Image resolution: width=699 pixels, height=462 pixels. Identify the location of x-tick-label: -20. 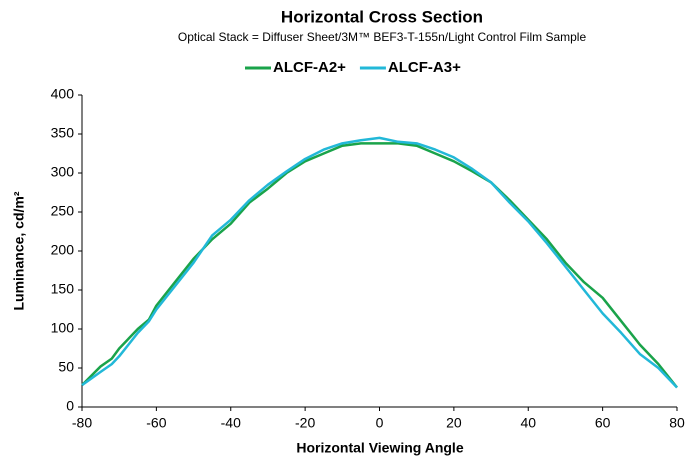
(305, 423).